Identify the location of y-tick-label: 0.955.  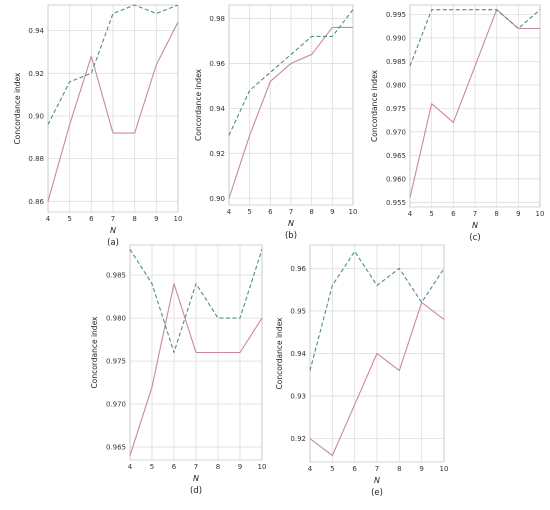
(396, 203).